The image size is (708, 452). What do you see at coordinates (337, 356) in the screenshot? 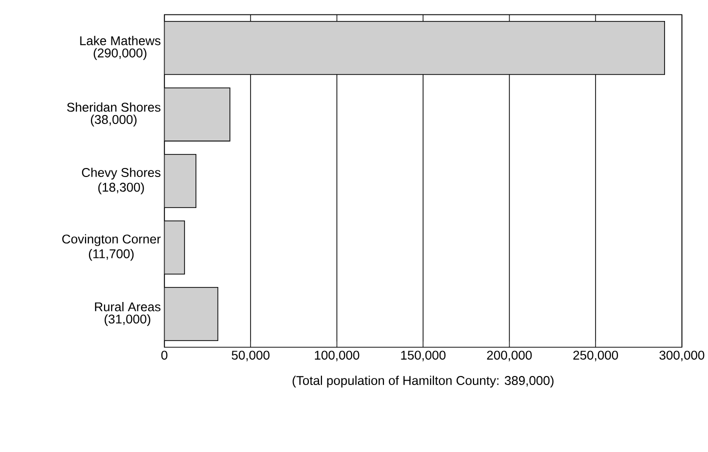
I see `x-tick-label: 100,000` at bounding box center [337, 356].